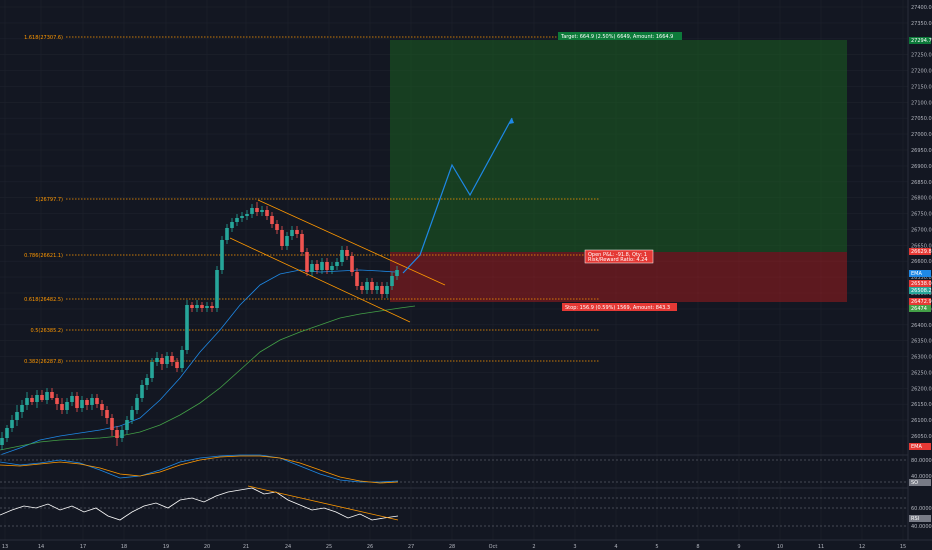 This screenshot has width=932, height=550. I want to click on date-tick-label: 28, so click(452, 547).